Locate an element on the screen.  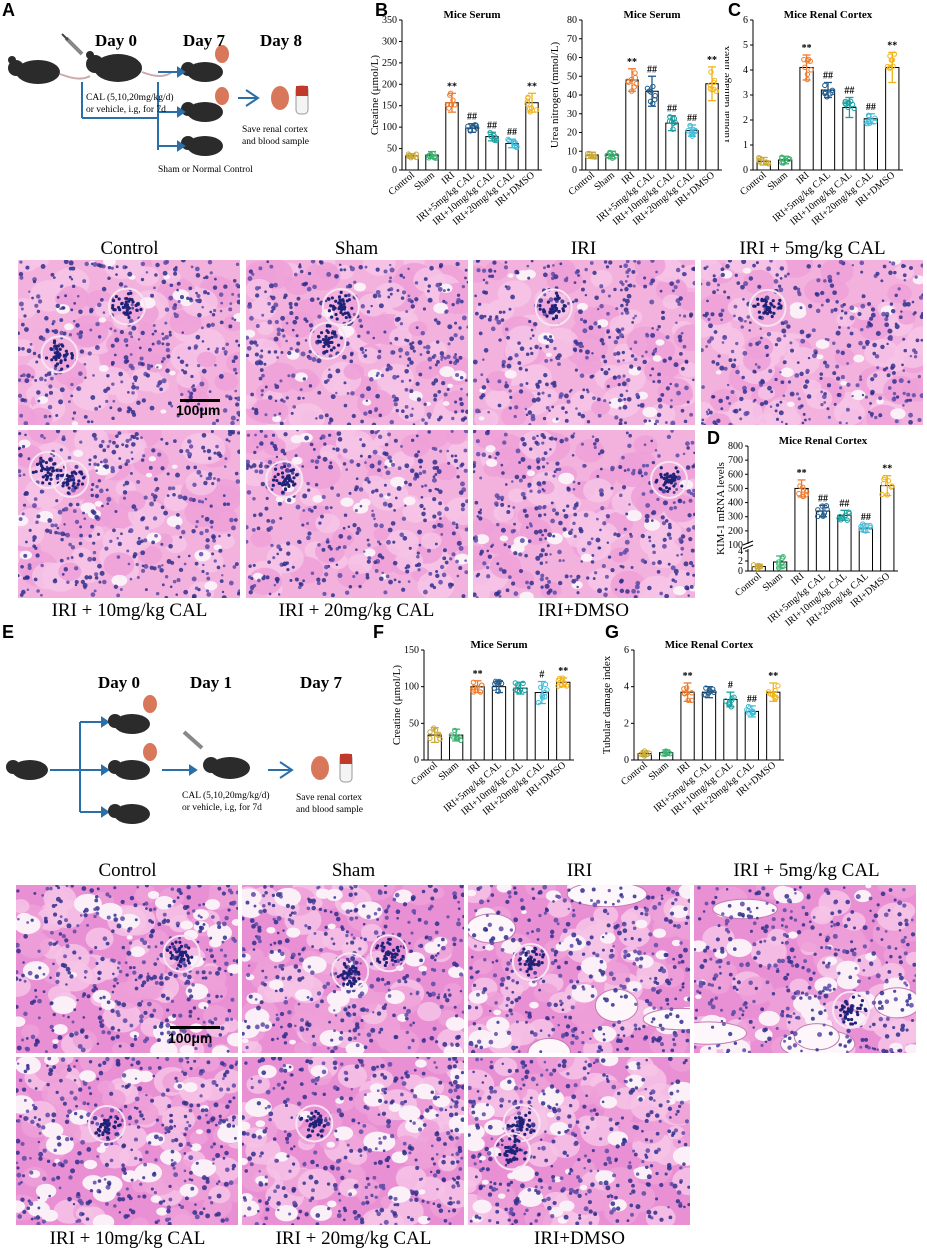
glomerulus is located at coordinates (669, 479).